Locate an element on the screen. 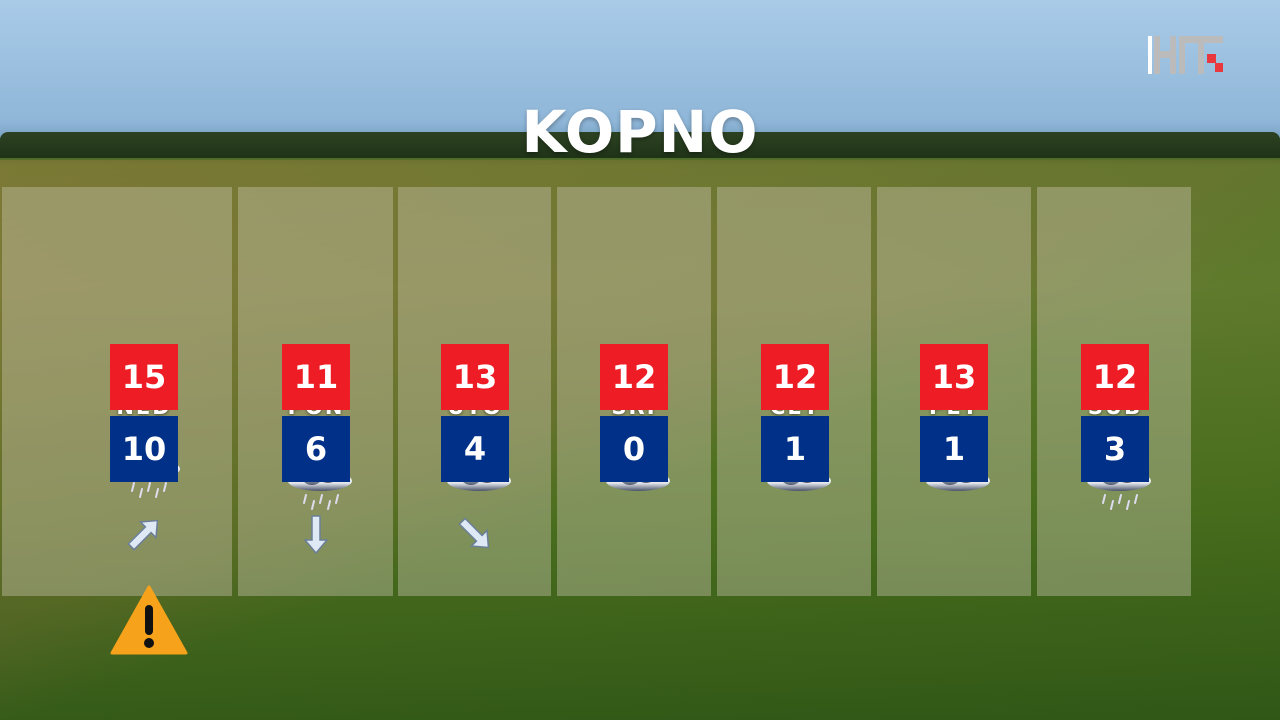 The width and height of the screenshot is (1280, 720). day-column-2: UTO134 is located at coordinates (474, 391).